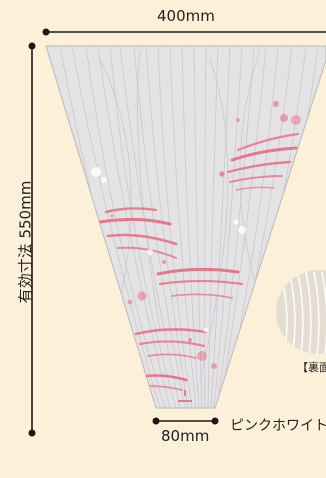 The height and width of the screenshot is (478, 326). What do you see at coordinates (186, 16) in the screenshot?
I see `top-width-label: 400mm` at bounding box center [186, 16].